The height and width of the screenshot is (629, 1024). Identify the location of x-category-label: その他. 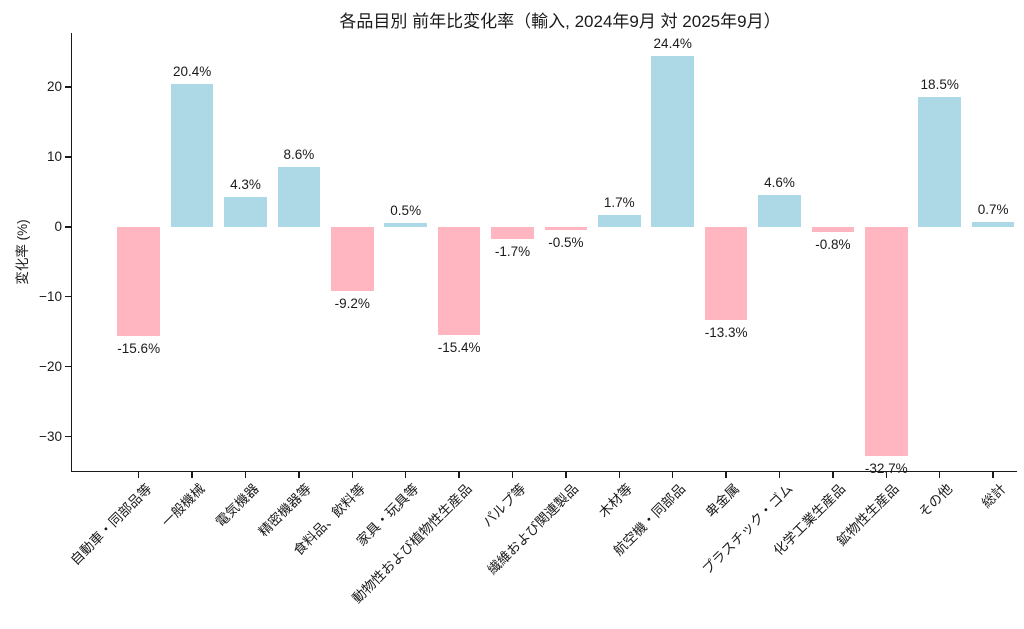
(936, 501).